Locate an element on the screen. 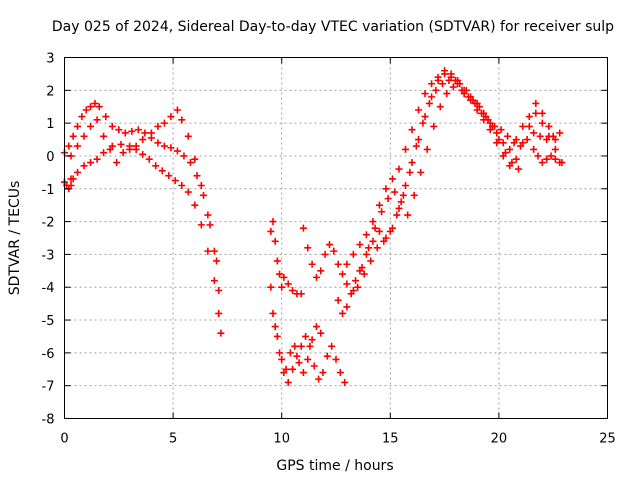 The image size is (640, 480). y-tick-label: -6 is located at coordinates (48, 354).